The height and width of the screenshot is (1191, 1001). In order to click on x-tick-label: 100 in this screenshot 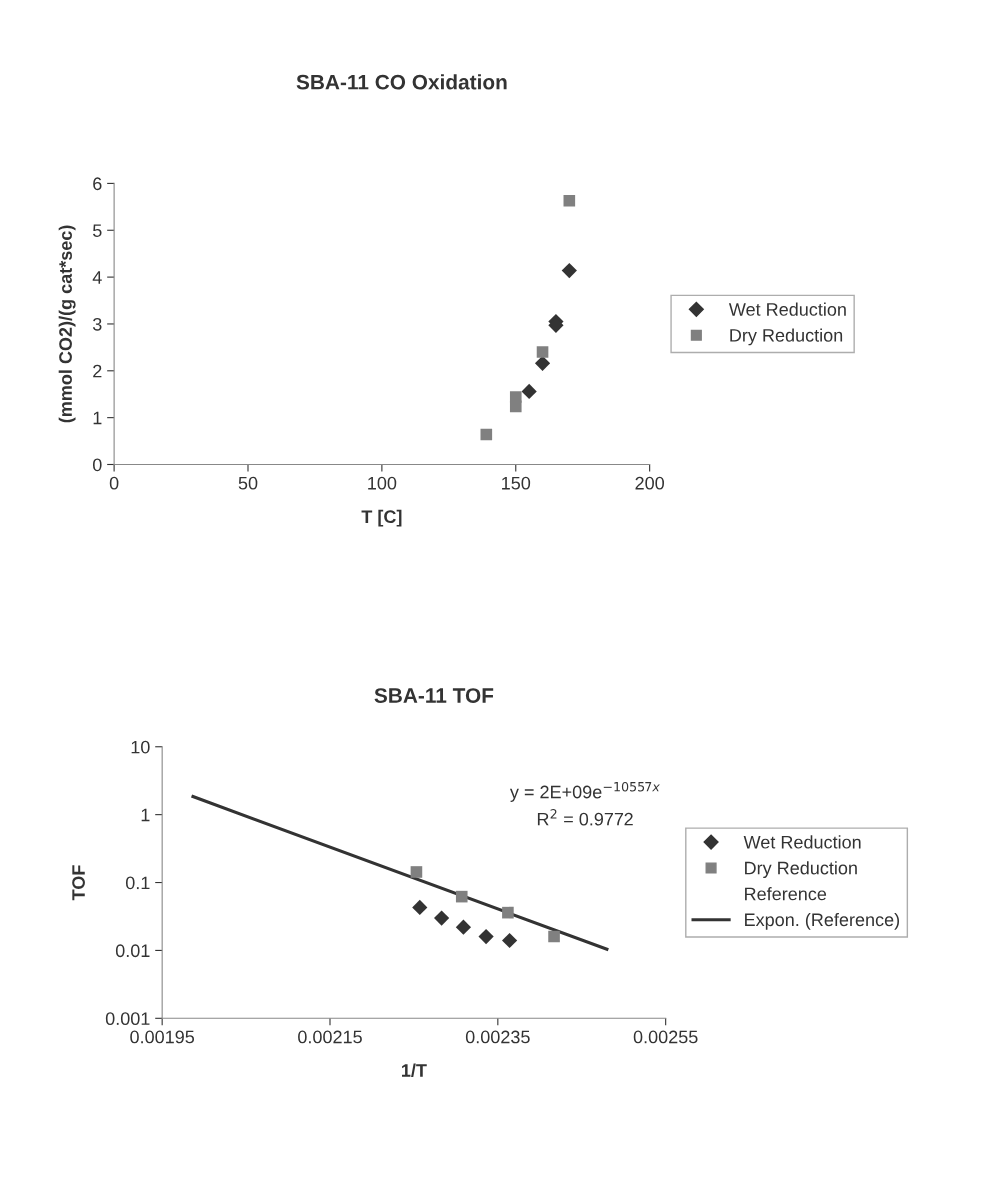, I will do `click(382, 483)`.